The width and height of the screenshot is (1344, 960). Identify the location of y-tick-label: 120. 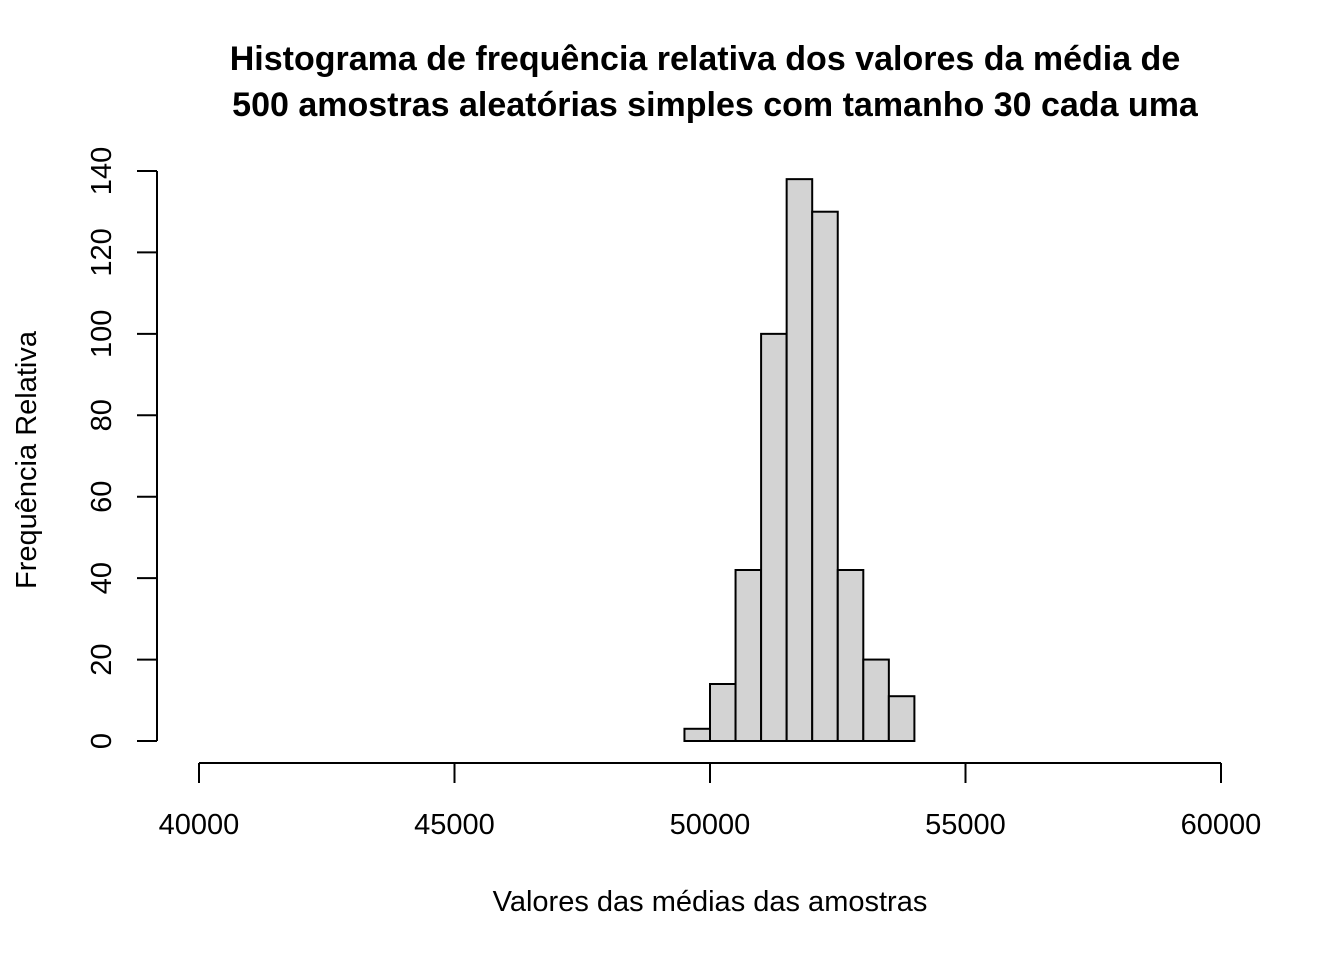
(102, 252).